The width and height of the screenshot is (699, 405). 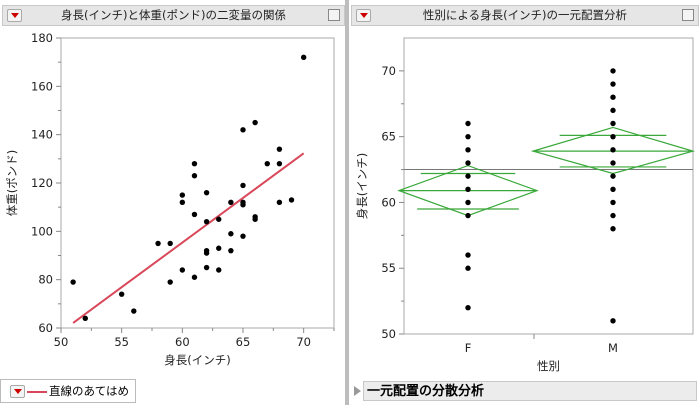 What do you see at coordinates (530, 391) in the screenshot?
I see `anova-outline-header: 一元配置の分散分析` at bounding box center [530, 391].